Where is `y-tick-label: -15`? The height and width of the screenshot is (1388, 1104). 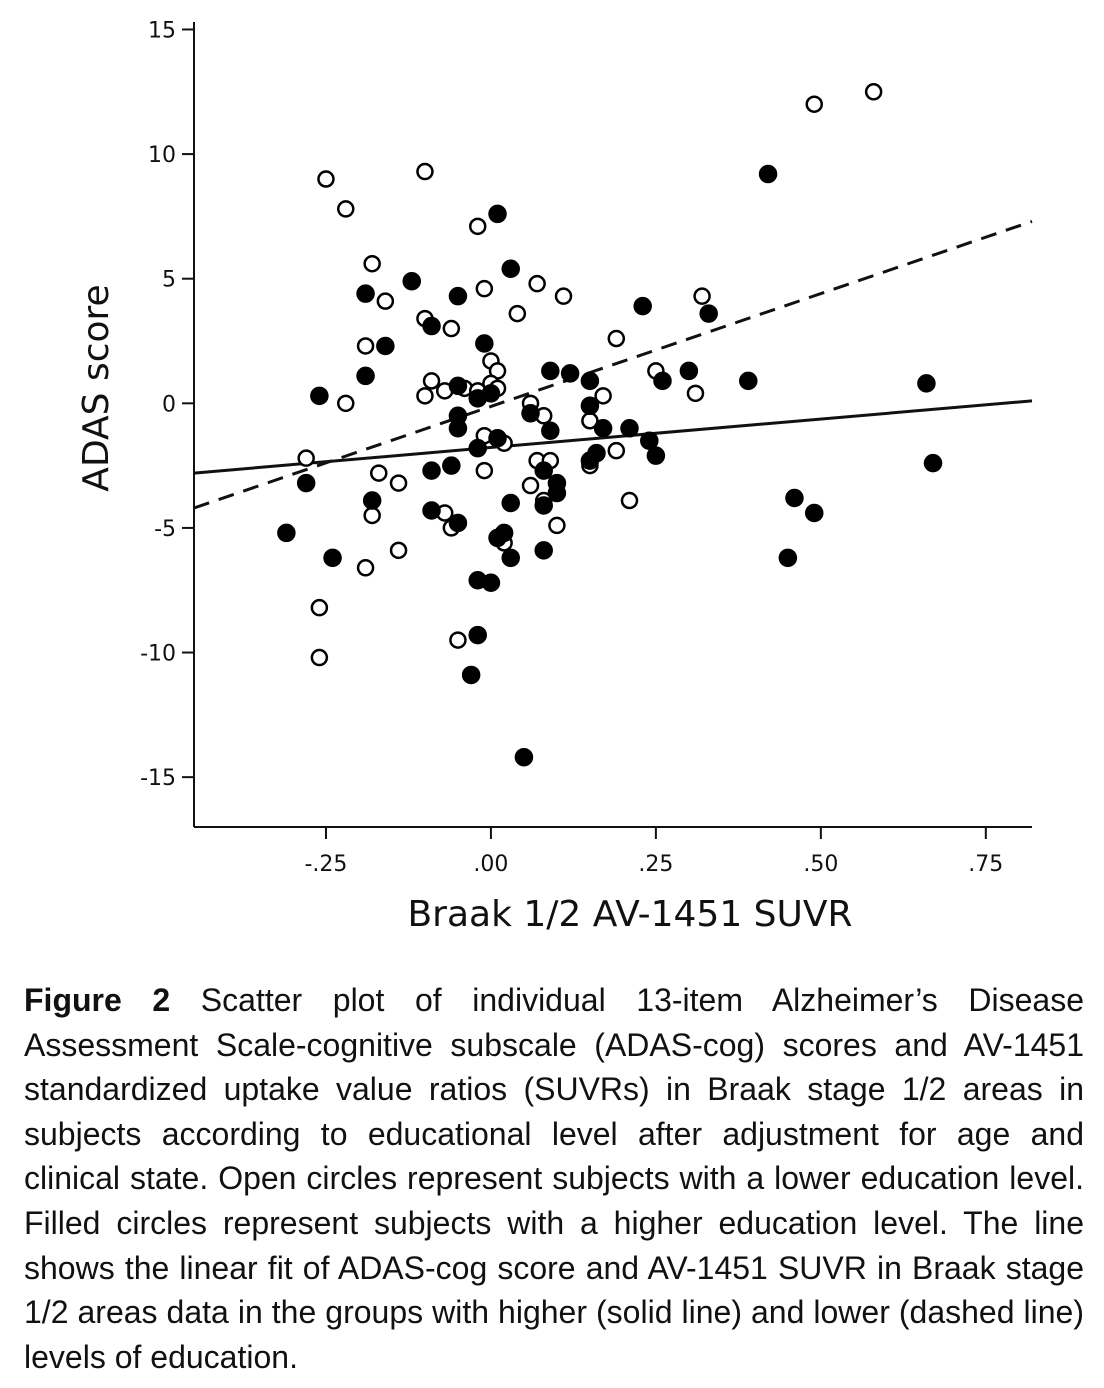
y-tick-label: -15 is located at coordinates (158, 778).